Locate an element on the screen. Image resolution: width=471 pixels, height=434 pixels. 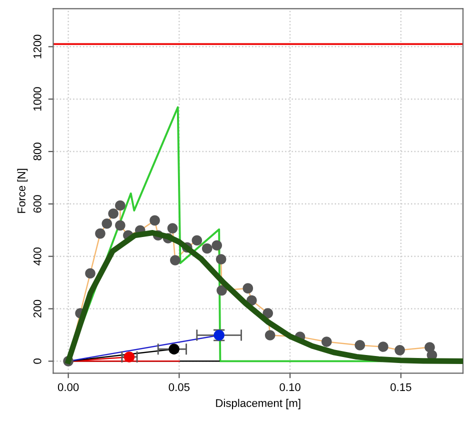
x-axis-title: Displacement [m] is located at coordinates (258, 404).